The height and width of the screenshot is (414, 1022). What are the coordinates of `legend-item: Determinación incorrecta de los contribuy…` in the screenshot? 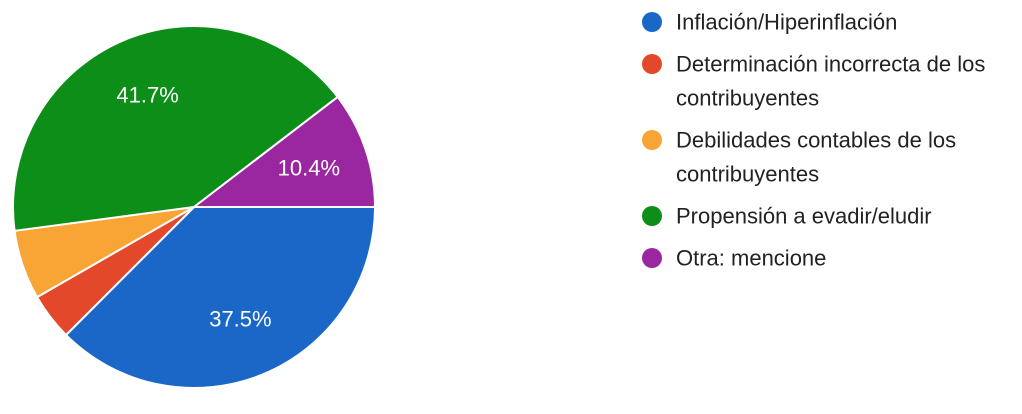 It's located at (813, 81).